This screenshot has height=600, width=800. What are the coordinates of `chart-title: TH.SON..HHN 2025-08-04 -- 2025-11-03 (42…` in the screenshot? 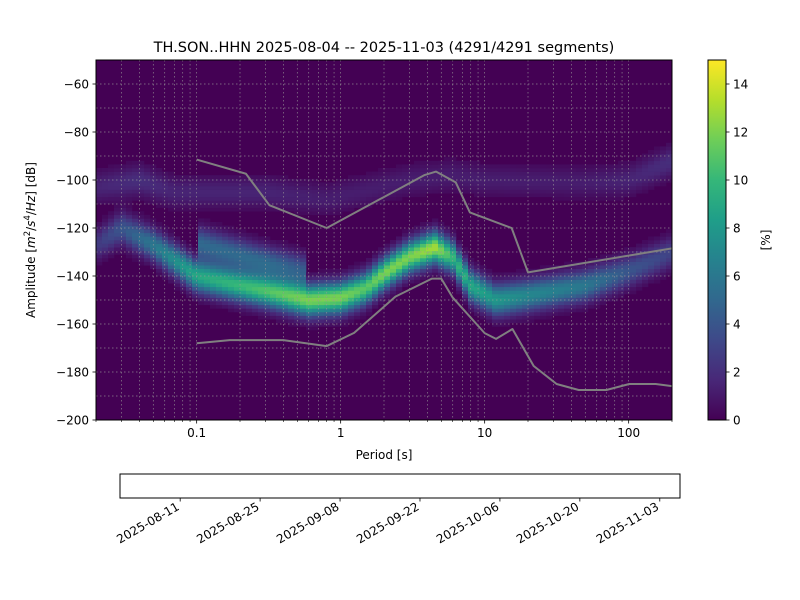 It's located at (384, 48).